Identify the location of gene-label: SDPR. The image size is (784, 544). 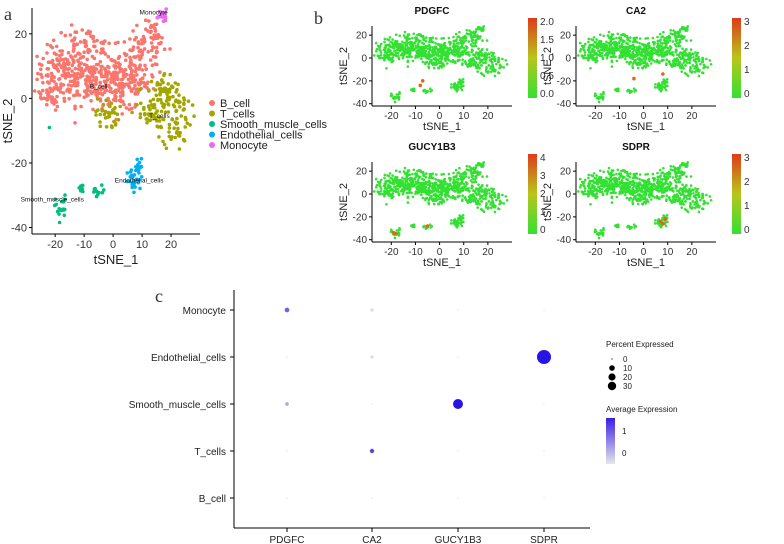
(544, 539).